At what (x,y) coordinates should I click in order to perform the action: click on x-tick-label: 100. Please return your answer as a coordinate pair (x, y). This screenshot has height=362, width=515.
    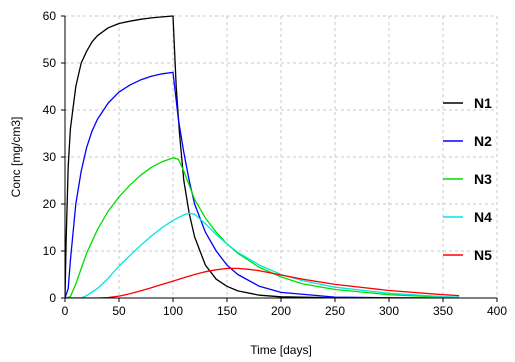
    Looking at the image, I should click on (173, 311).